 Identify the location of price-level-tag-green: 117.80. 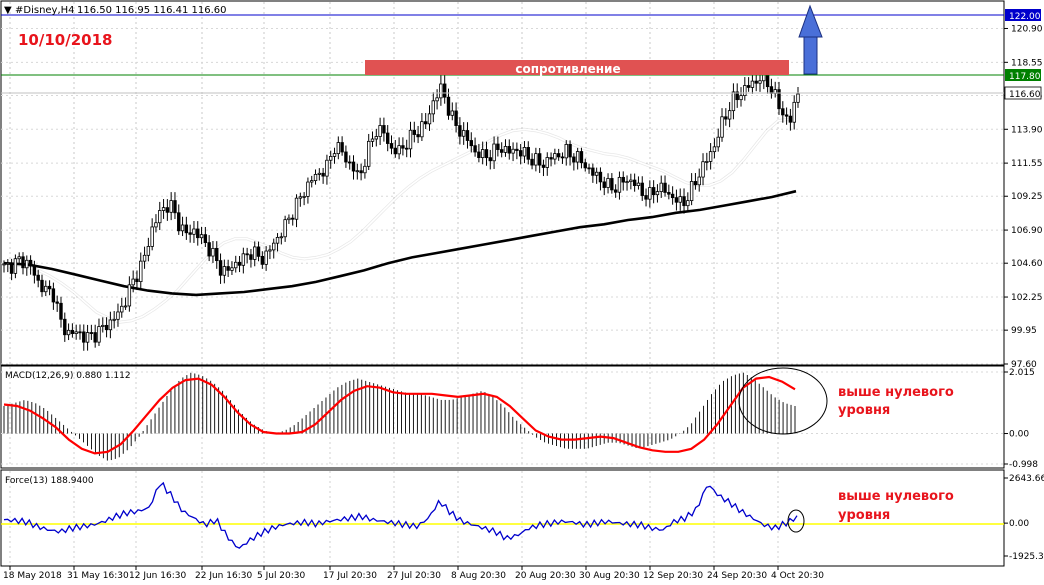
(1023, 75).